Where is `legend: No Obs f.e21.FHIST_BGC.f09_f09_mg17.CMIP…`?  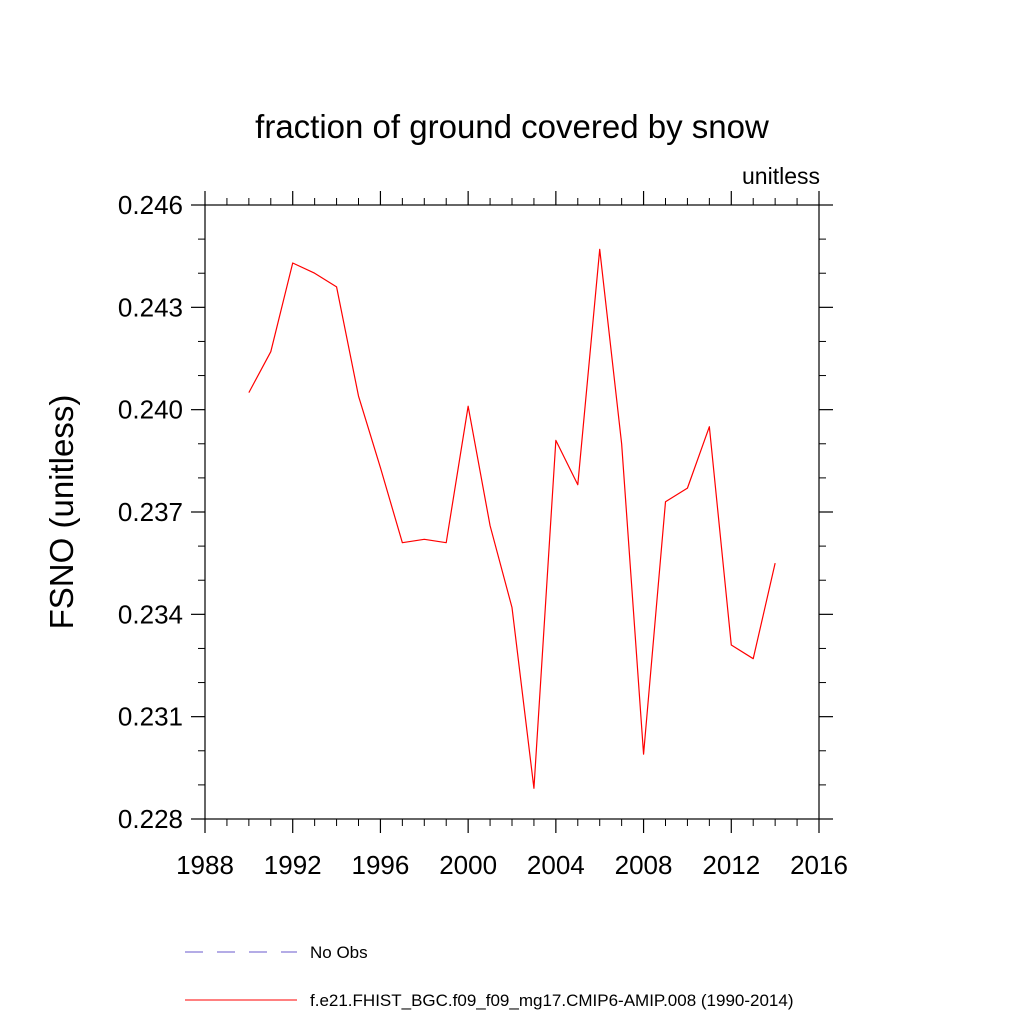 legend: No Obs f.e21.FHIST_BGC.f09_f09_mg17.CMIP… is located at coordinates (489, 976).